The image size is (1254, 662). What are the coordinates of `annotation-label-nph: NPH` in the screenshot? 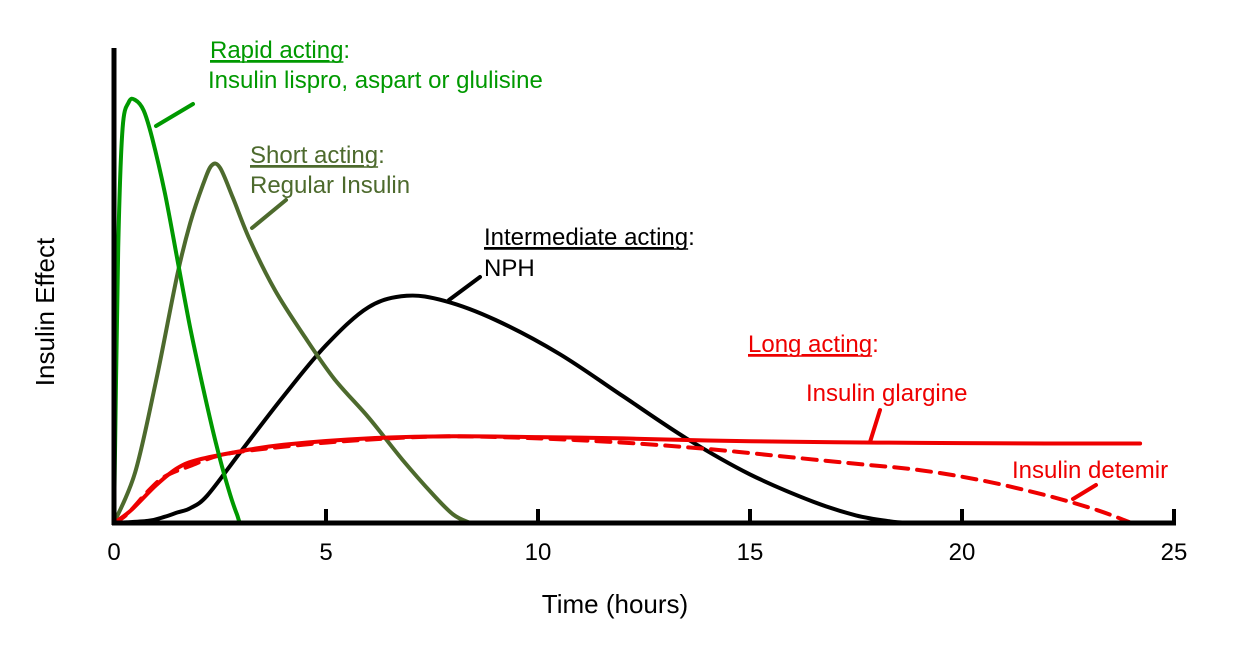 It's located at (509, 268).